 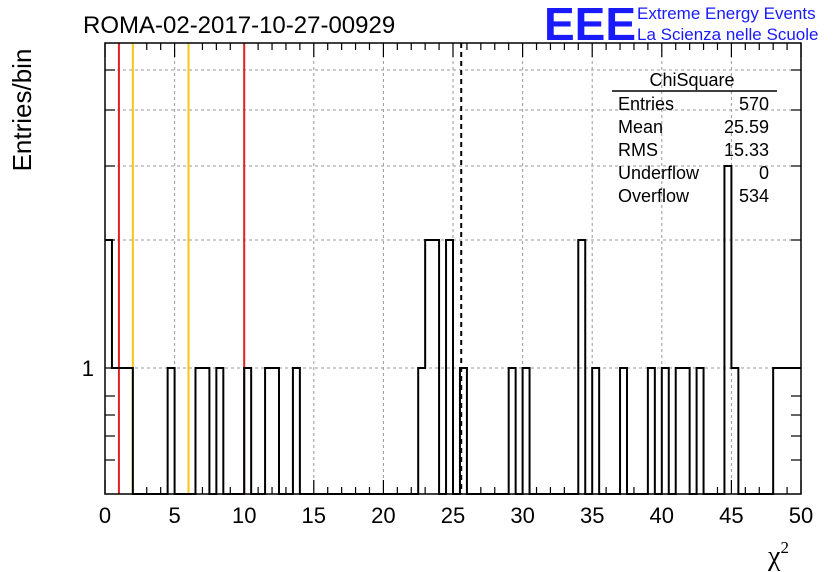 I want to click on x-axis-title: χ2, so click(x=778, y=555).